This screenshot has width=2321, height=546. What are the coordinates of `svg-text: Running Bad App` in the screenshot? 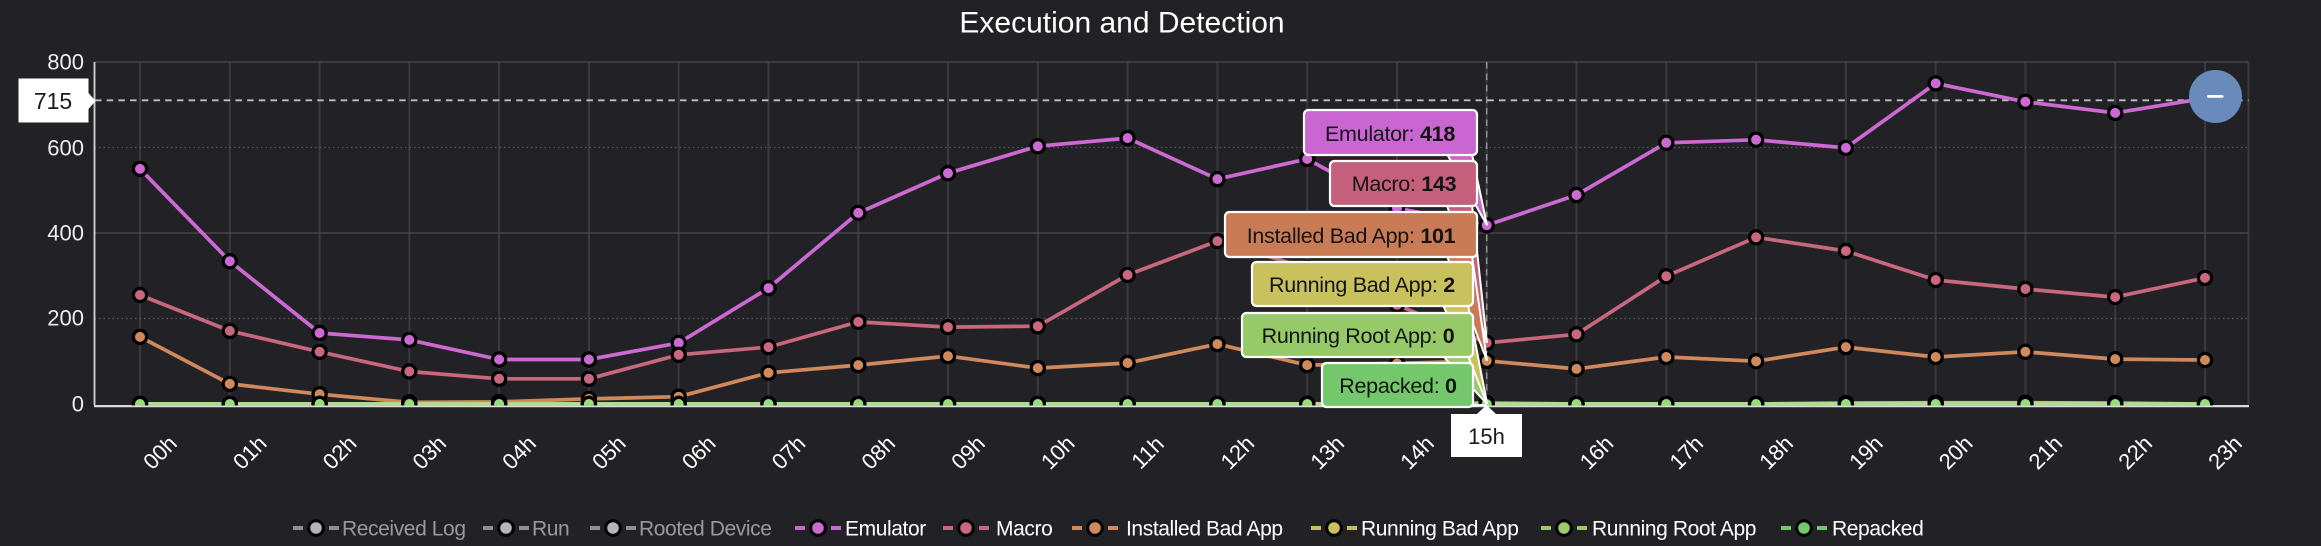 It's located at (1439, 529).